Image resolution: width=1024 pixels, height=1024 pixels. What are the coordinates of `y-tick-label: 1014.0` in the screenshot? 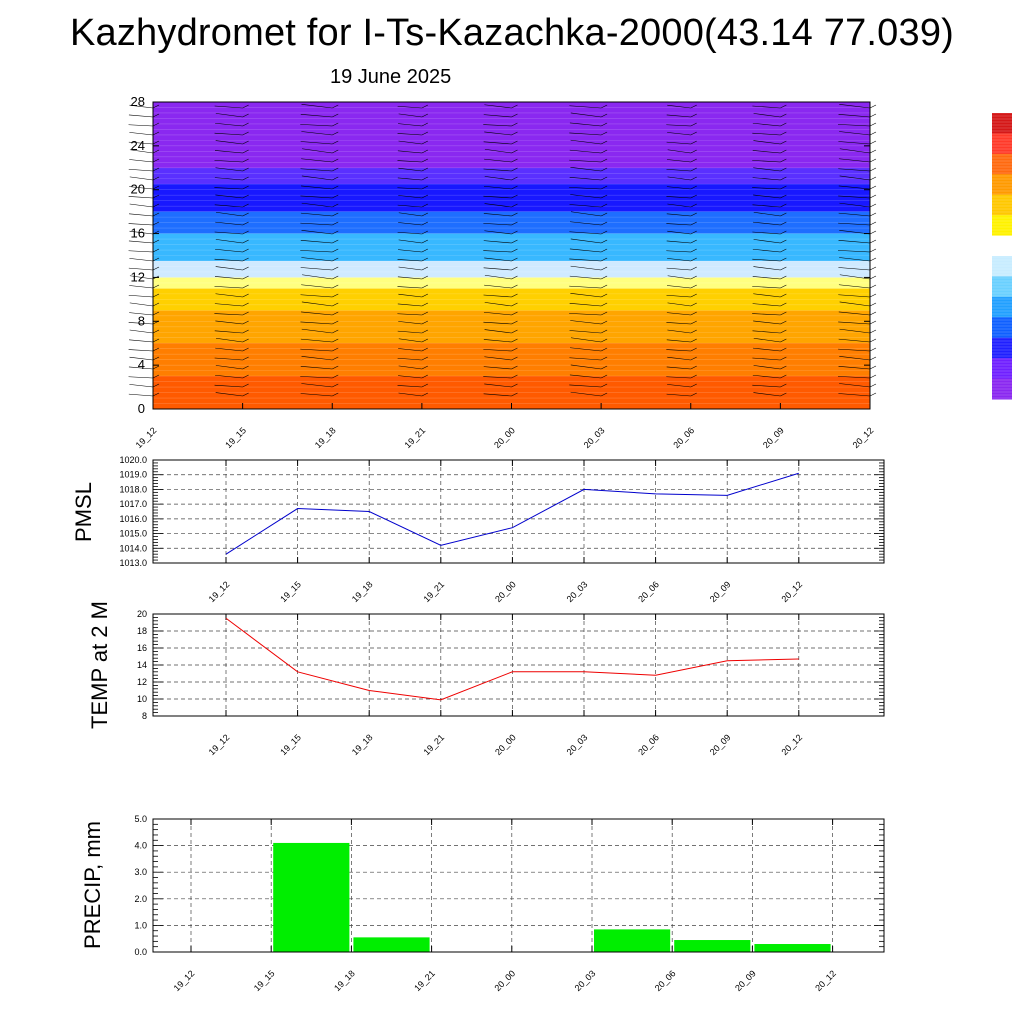 It's located at (133, 548).